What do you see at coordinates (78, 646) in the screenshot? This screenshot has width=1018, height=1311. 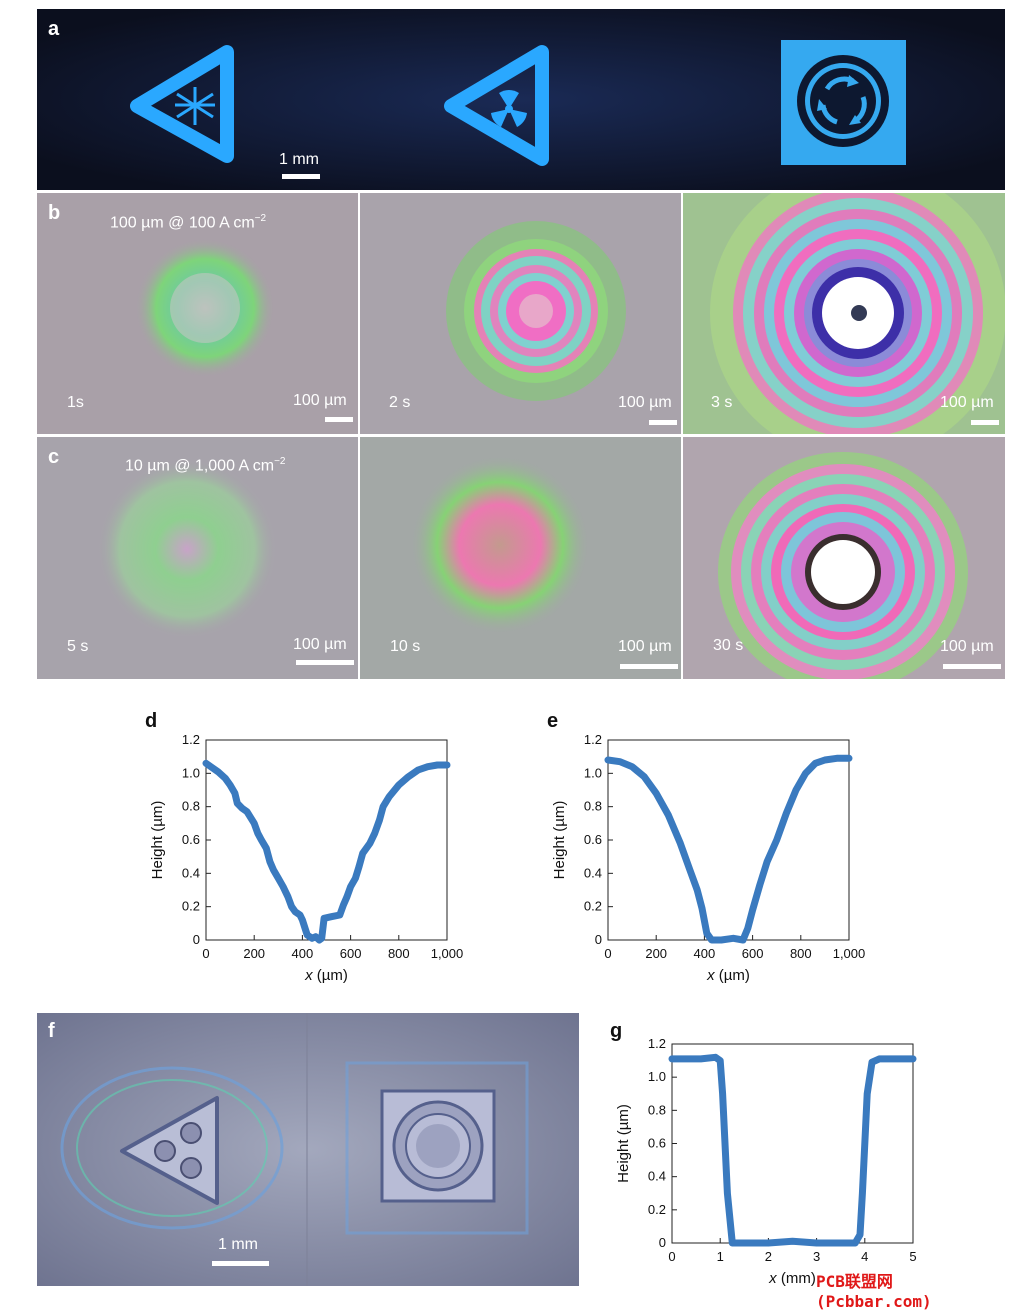 I see `panel-c-time-1: 5 s` at bounding box center [78, 646].